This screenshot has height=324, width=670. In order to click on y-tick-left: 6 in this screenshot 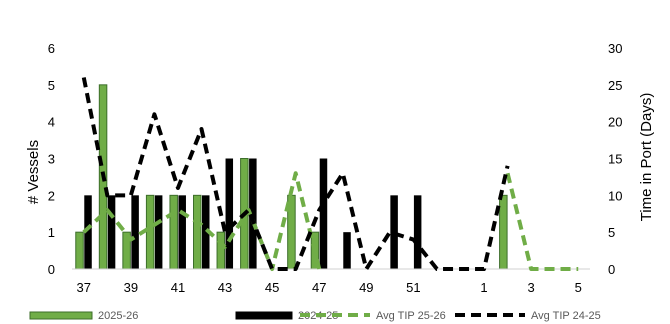, I will do `click(51, 48)`.